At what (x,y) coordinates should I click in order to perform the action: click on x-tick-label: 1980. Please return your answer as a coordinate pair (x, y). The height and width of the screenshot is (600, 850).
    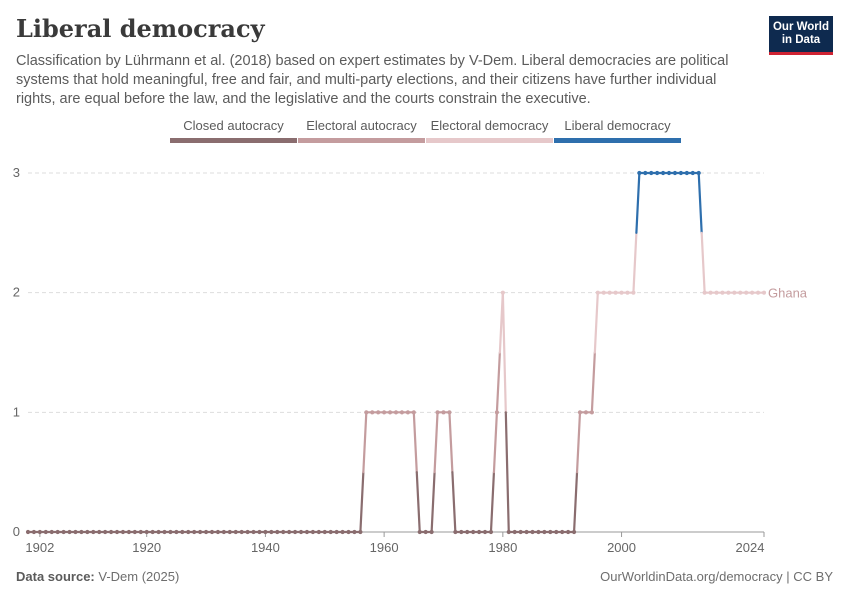
    Looking at the image, I should click on (502, 547).